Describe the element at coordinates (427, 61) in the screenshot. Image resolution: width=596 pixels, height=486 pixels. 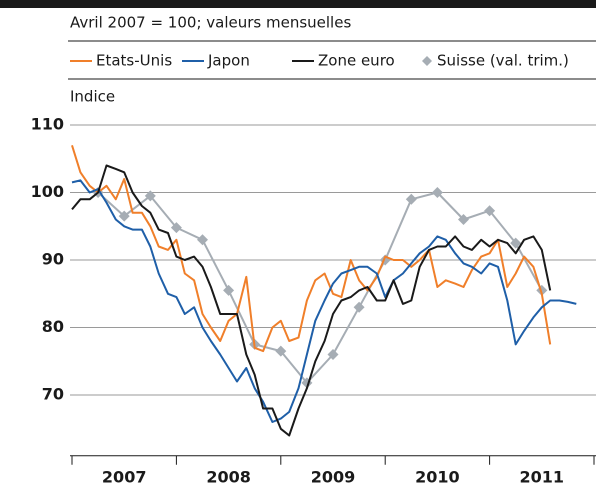
I see `legend-marker` at that location.